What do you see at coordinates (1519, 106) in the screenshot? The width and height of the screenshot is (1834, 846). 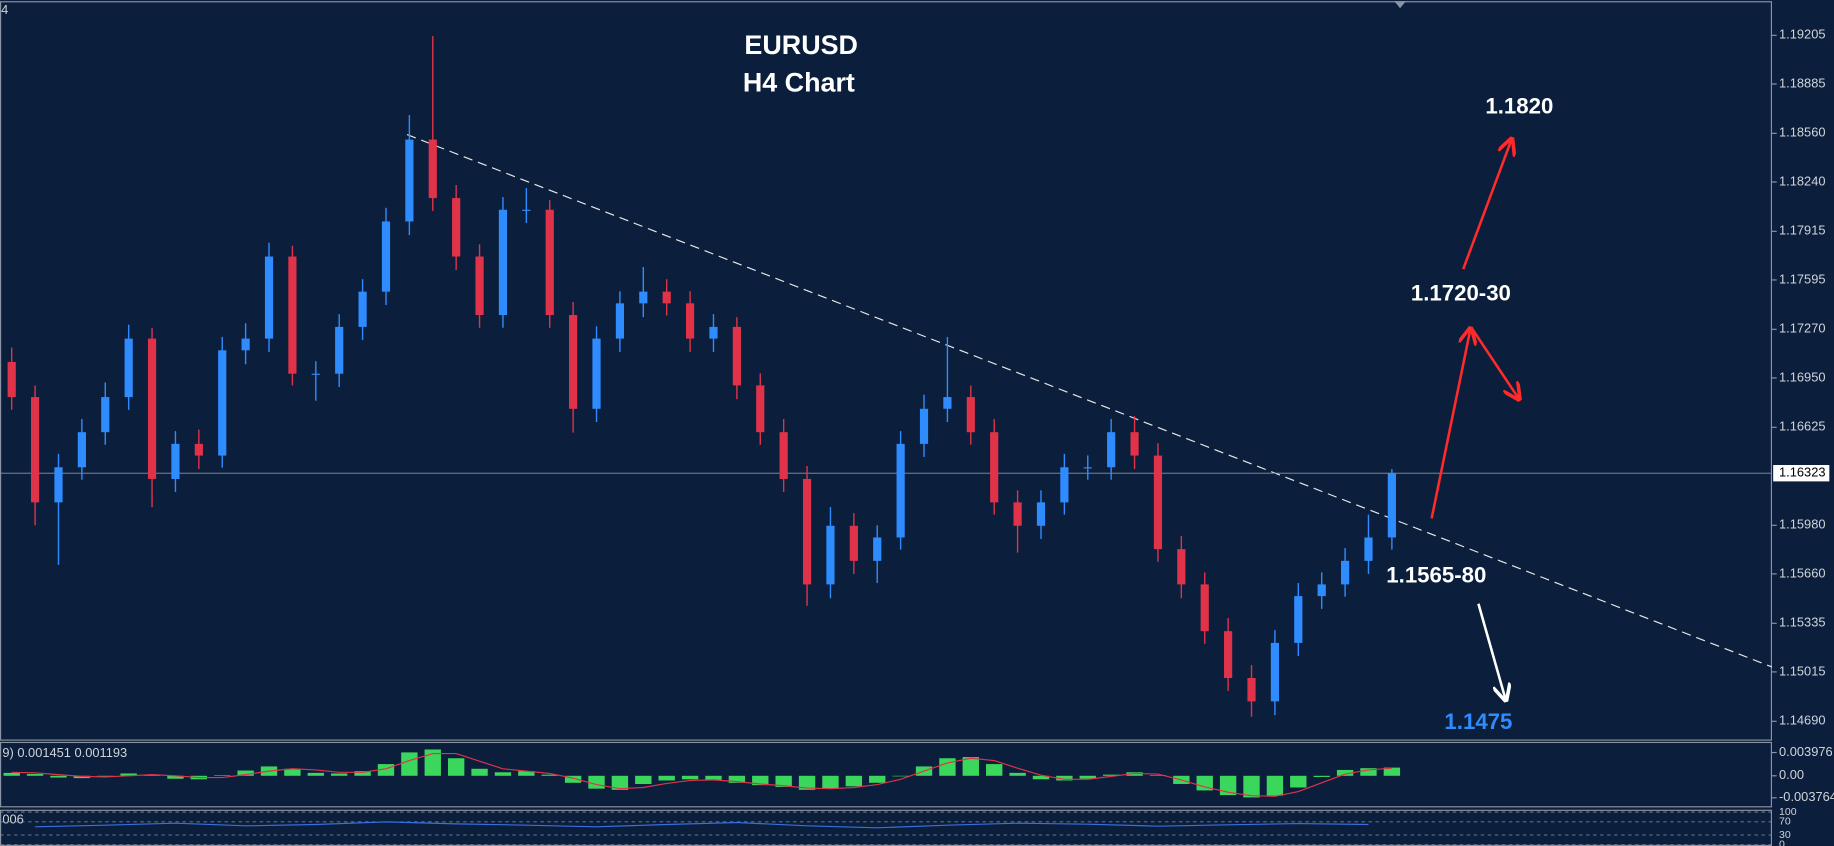 I see `target-label: 1.1820` at bounding box center [1519, 106].